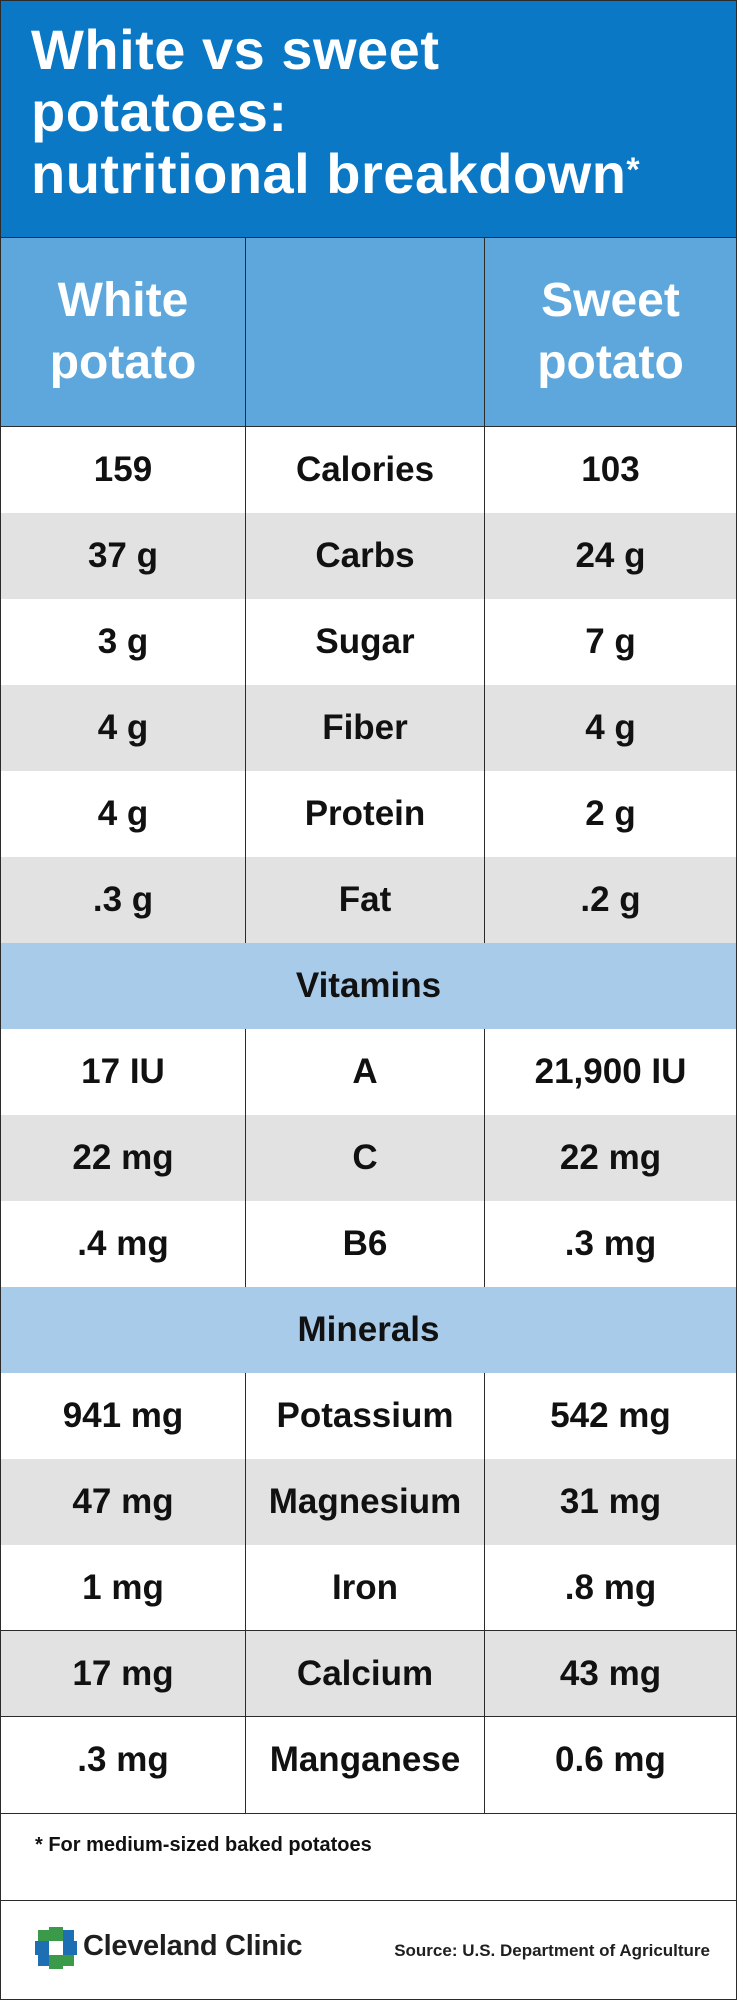  I want to click on table-row: 4 g Protein 2 g, so click(368, 814).